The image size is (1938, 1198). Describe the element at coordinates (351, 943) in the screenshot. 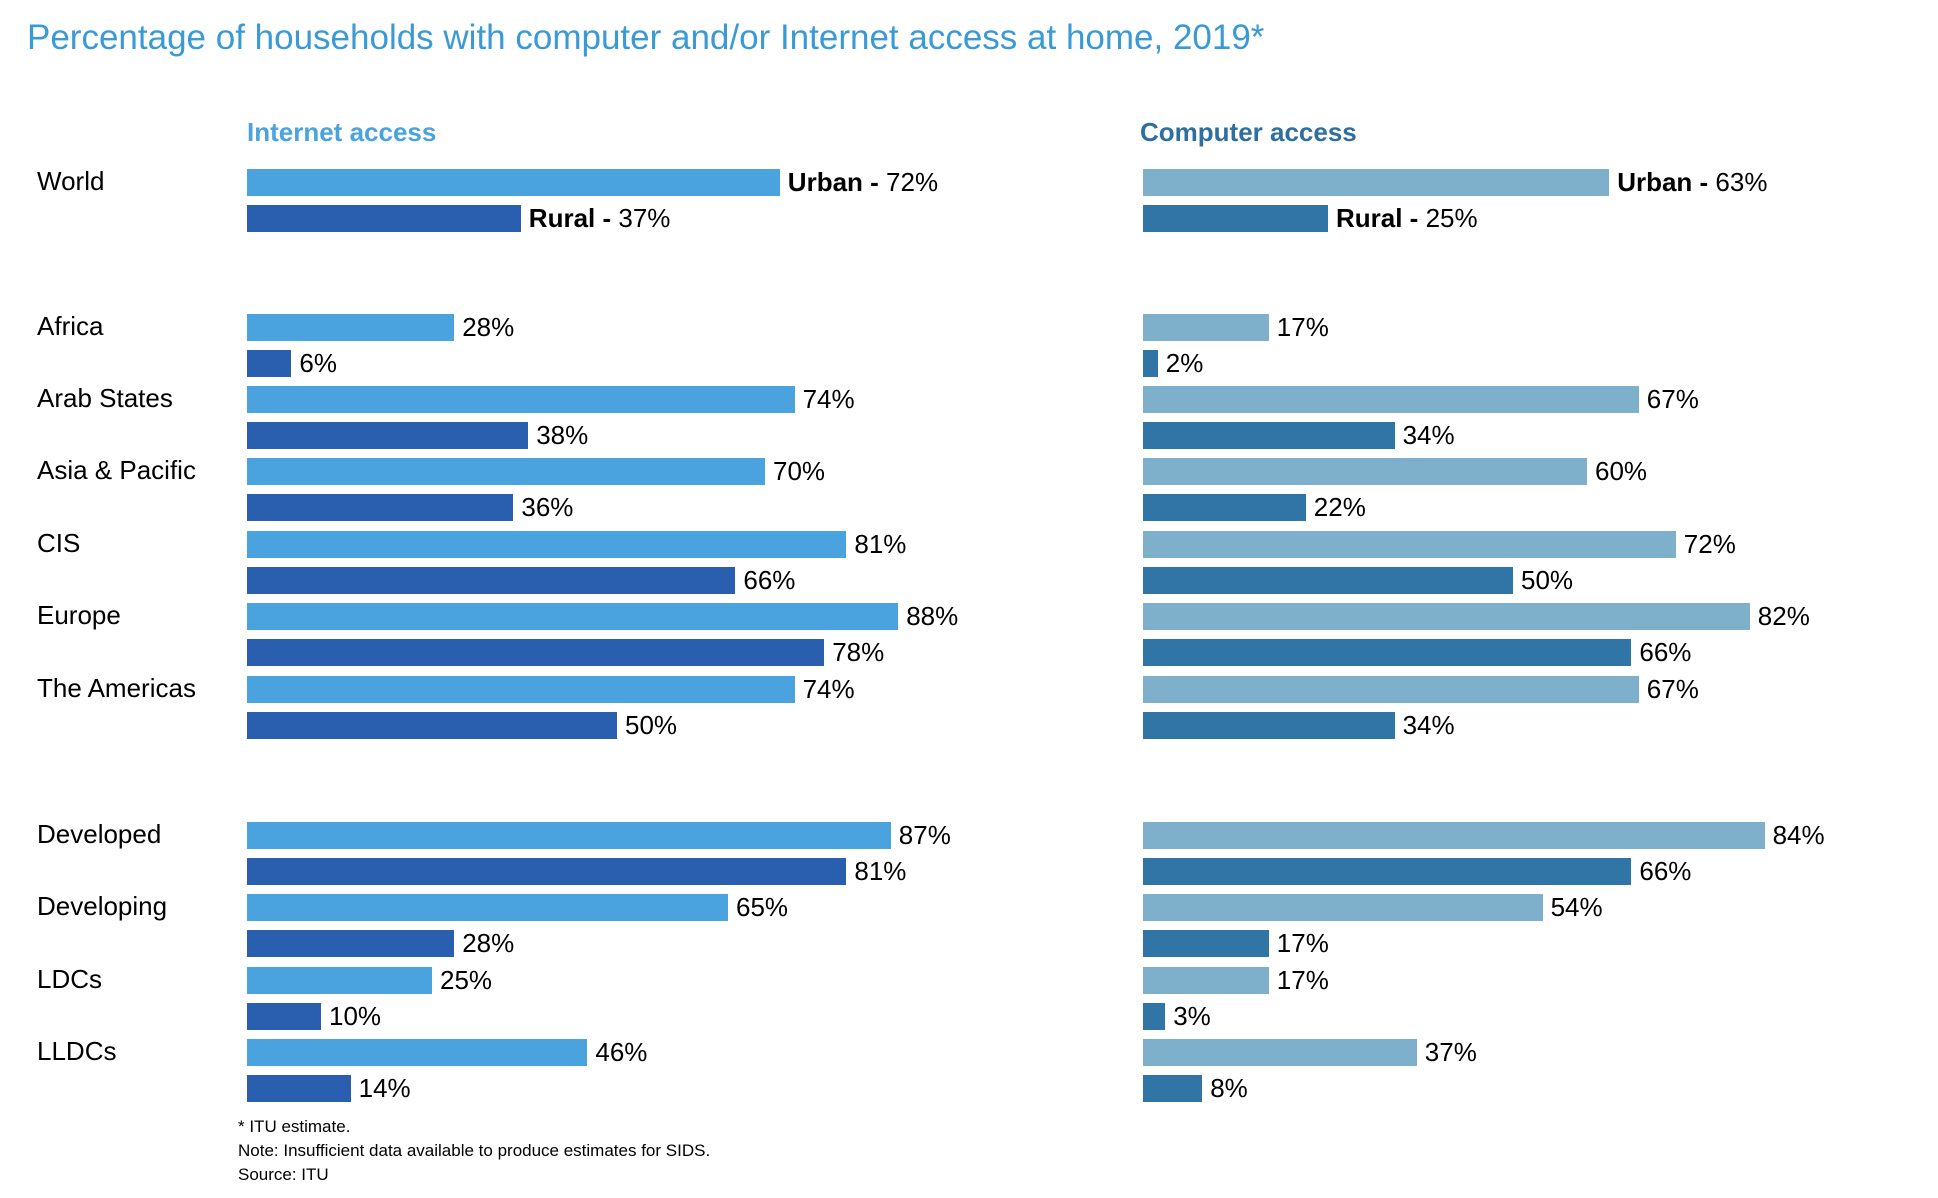

I see `bar-internet-access-developing-rural` at that location.